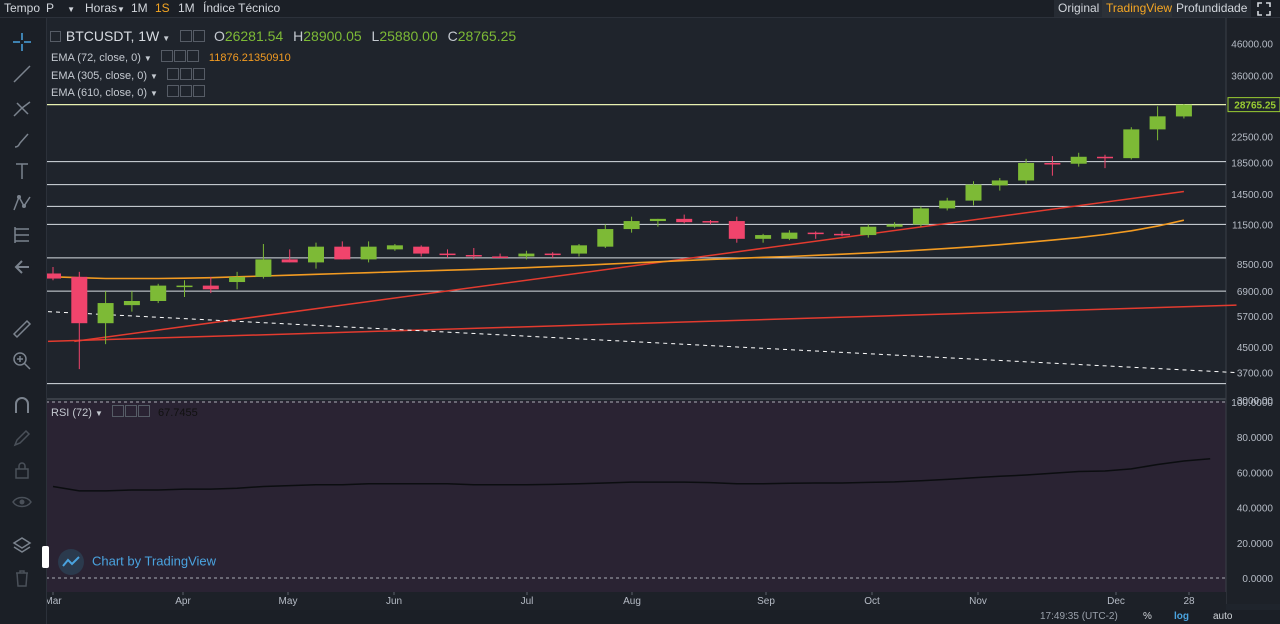 This screenshot has width=1280, height=624. What do you see at coordinates (55, 36) in the screenshot?
I see `collapse-icon` at bounding box center [55, 36].